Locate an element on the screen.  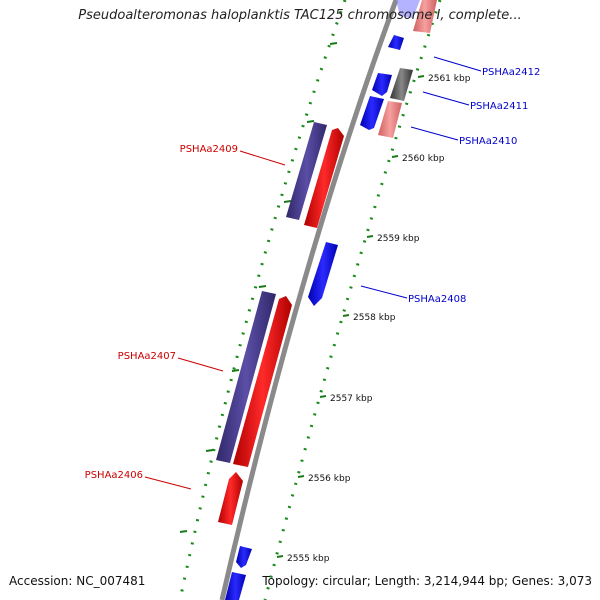
gene-label-pshaa2412: PSHAa2412 is located at coordinates (511, 72).